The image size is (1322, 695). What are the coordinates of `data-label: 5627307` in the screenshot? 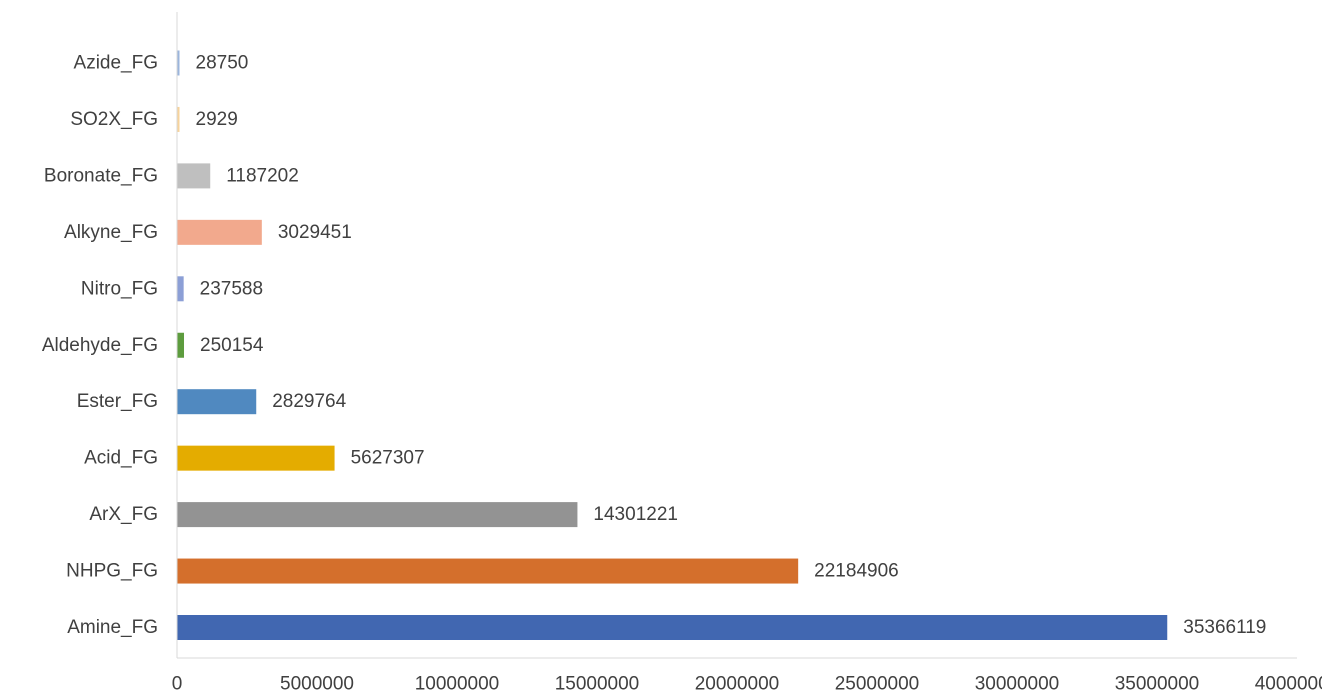 It's located at (388, 458).